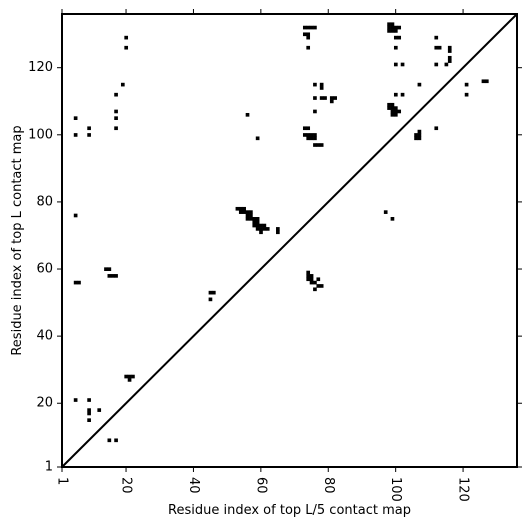 The image size is (531, 531). What do you see at coordinates (44, 403) in the screenshot?
I see `y-tick-label: 20` at bounding box center [44, 403].